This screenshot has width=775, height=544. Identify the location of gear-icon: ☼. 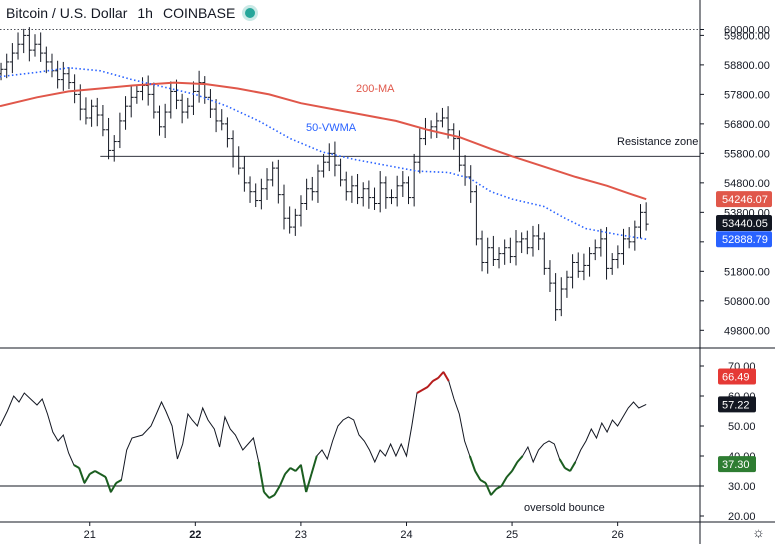
(758, 532).